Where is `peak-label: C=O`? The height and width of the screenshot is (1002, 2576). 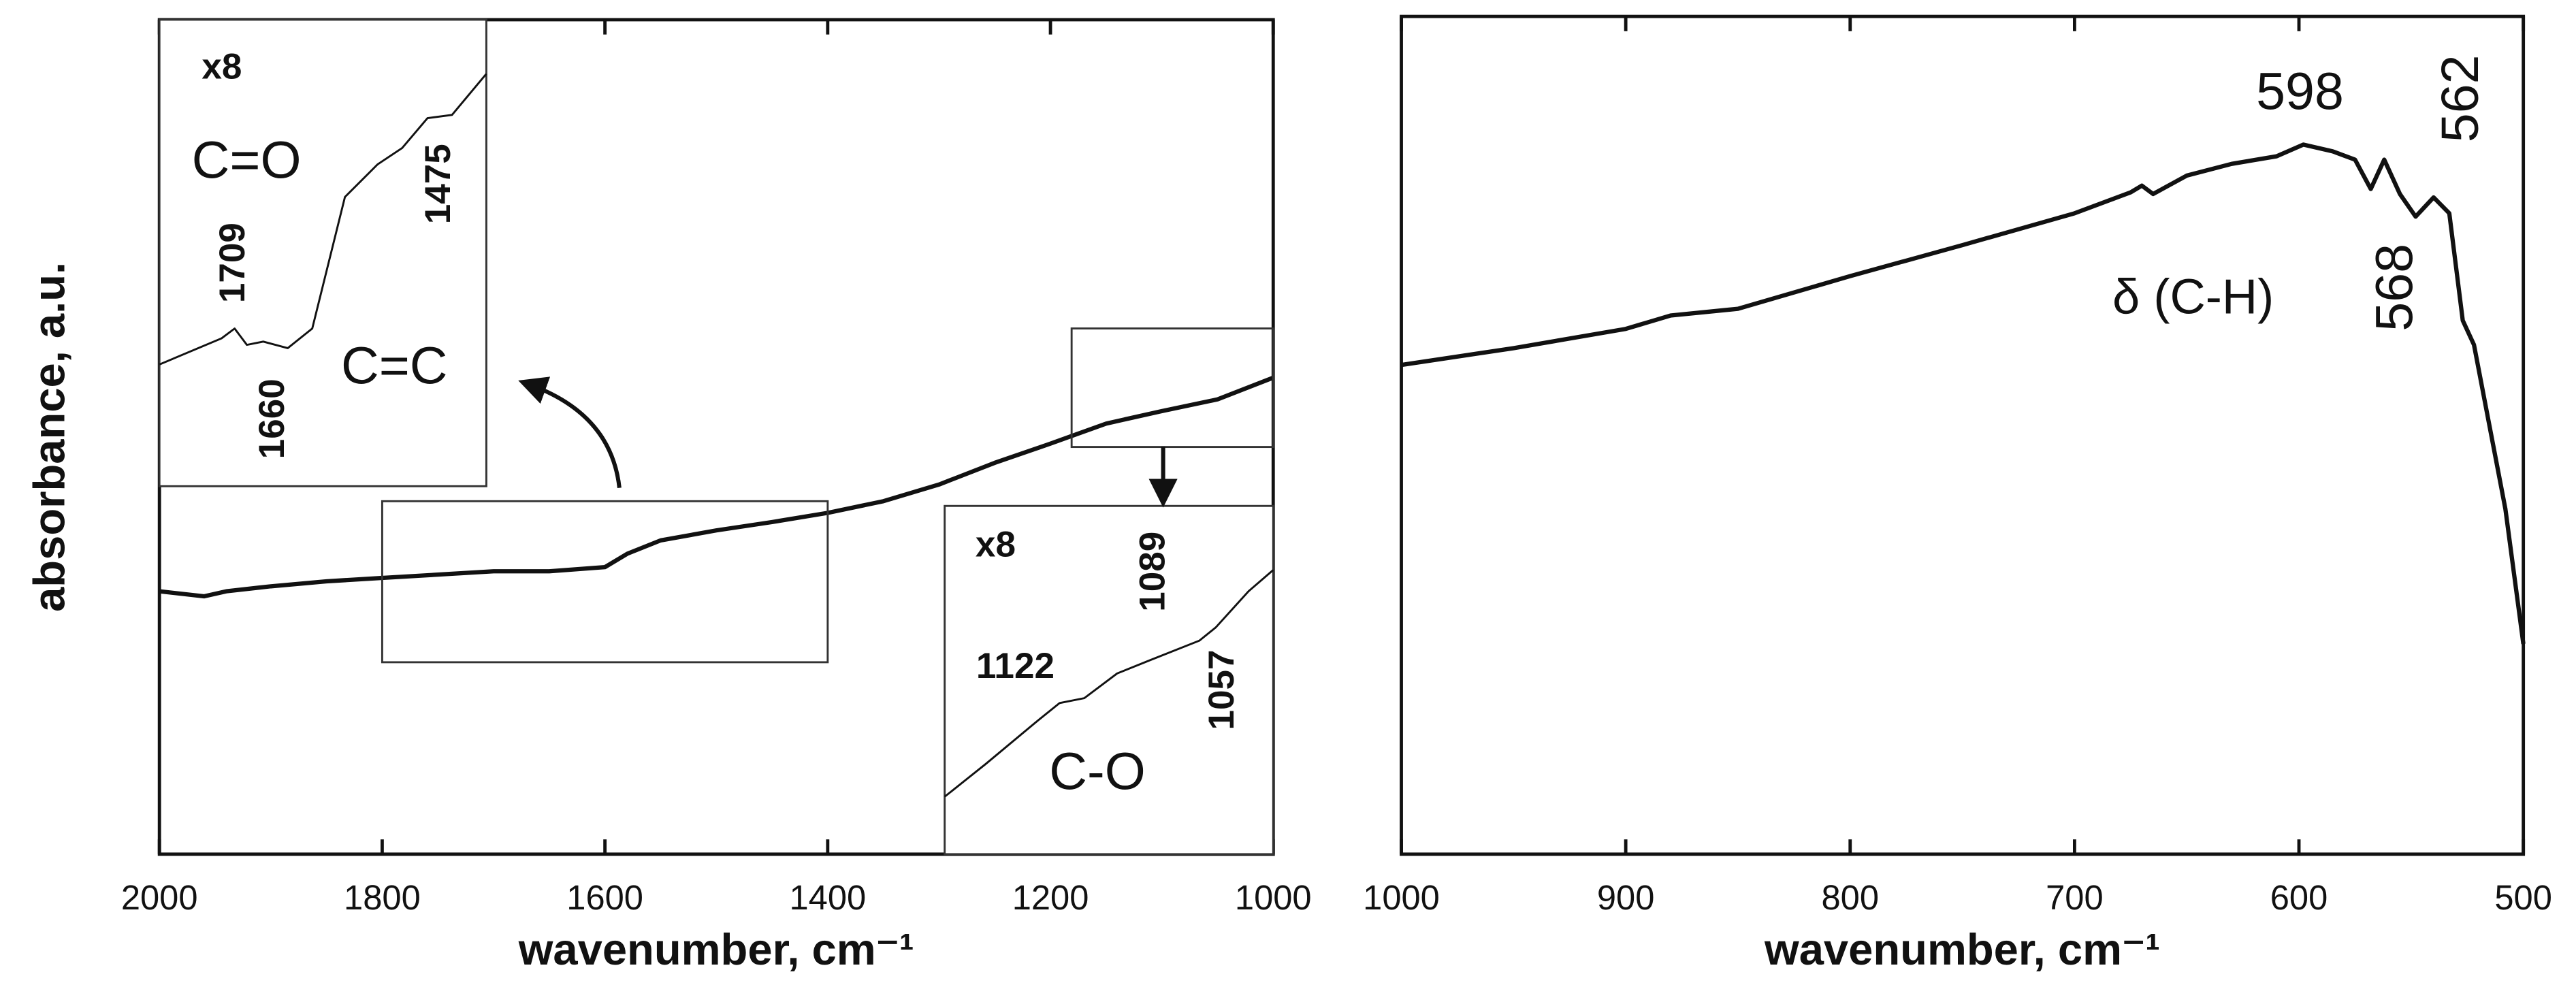 peak-label: C=O is located at coordinates (247, 160).